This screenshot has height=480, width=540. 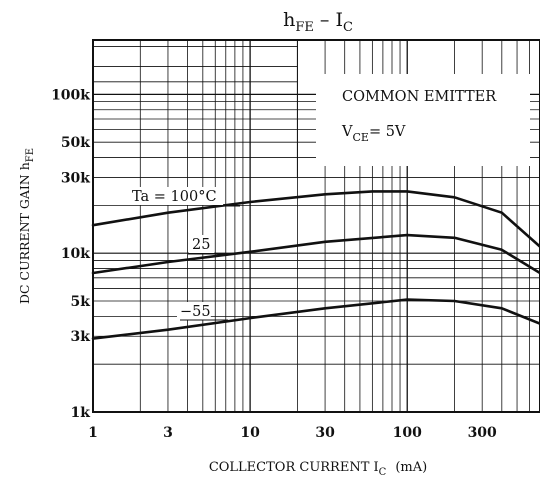 I want to click on x-tick-label-1: 3, so click(x=168, y=433).